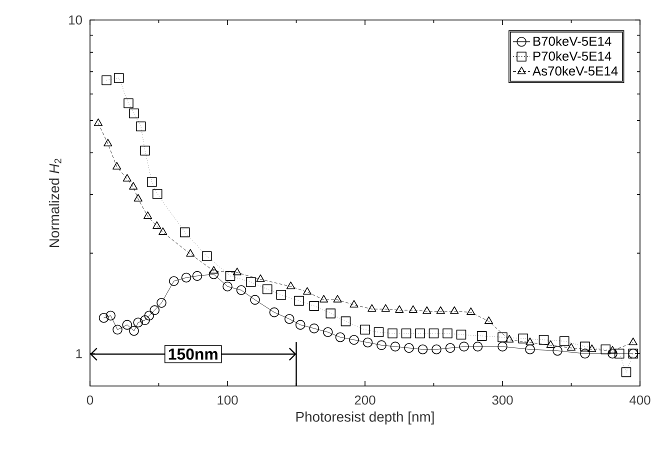 This screenshot has width=655, height=456. What do you see at coordinates (502, 400) in the screenshot?
I see `x-tick-label: 300` at bounding box center [502, 400].